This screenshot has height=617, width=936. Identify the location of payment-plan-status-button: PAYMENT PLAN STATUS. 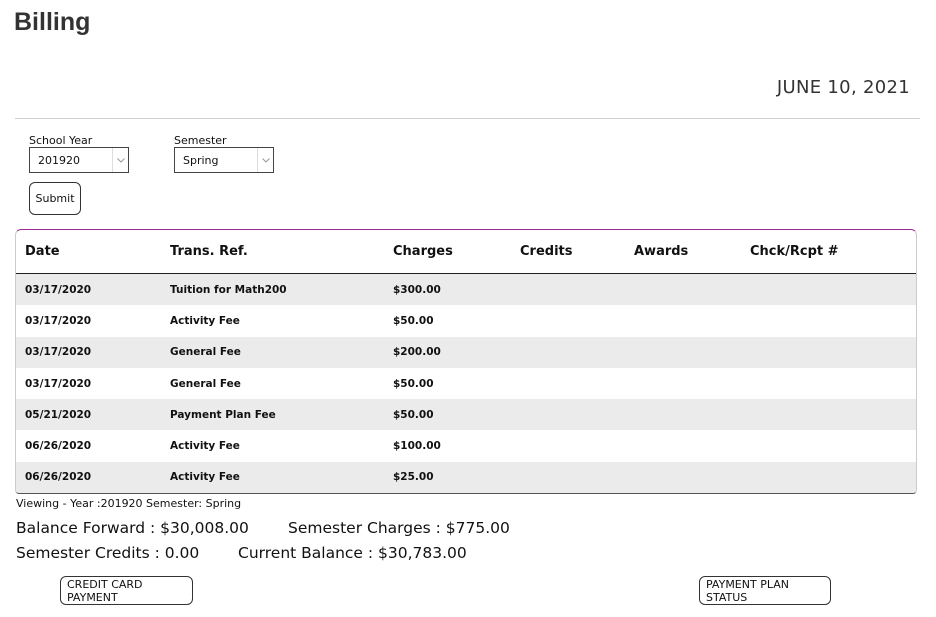
(765, 590).